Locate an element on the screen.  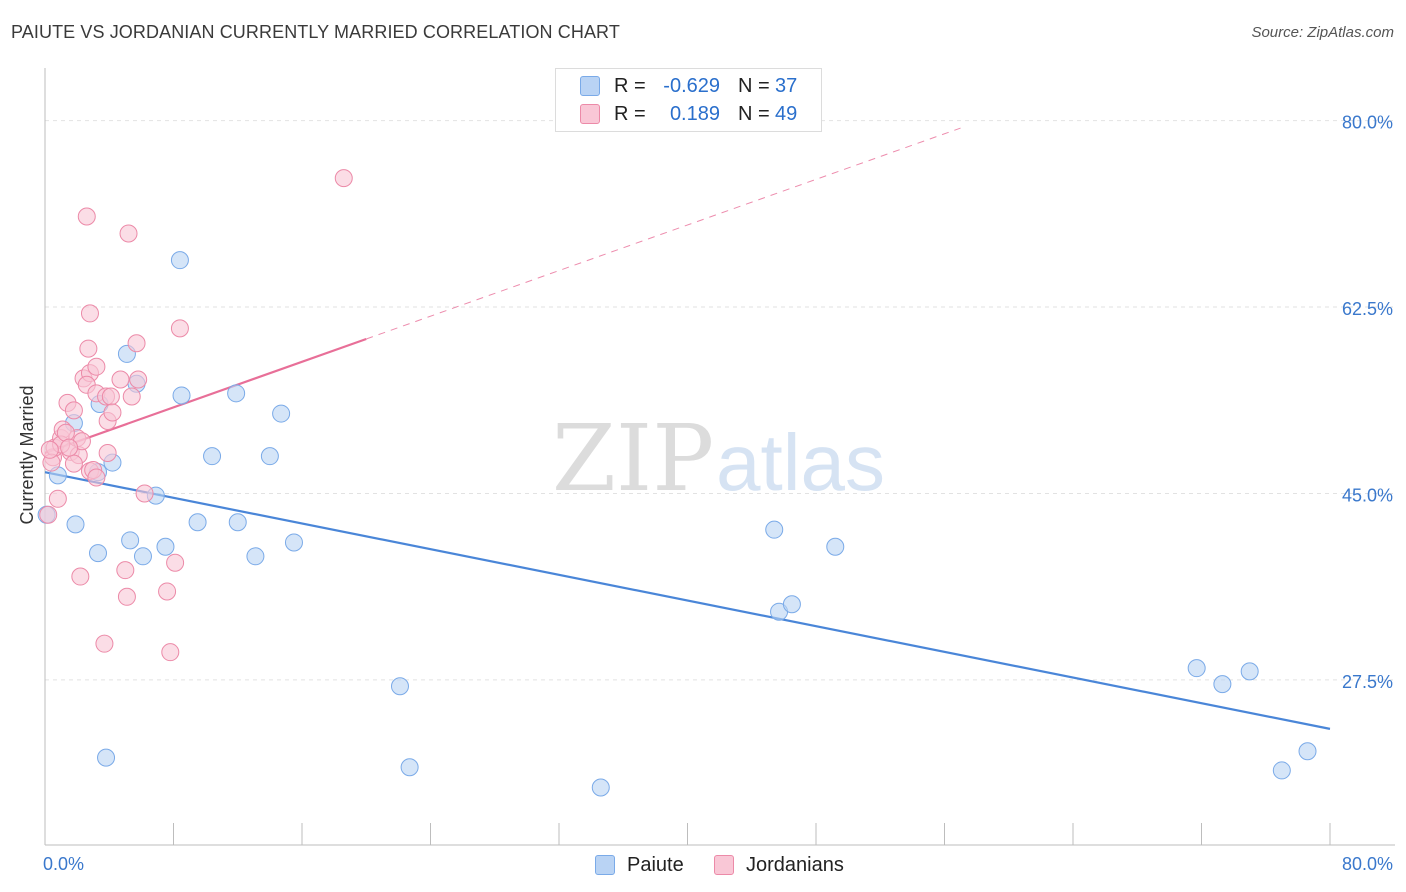
bottom-legend-paiute: Paiute is located at coordinates (639, 865).